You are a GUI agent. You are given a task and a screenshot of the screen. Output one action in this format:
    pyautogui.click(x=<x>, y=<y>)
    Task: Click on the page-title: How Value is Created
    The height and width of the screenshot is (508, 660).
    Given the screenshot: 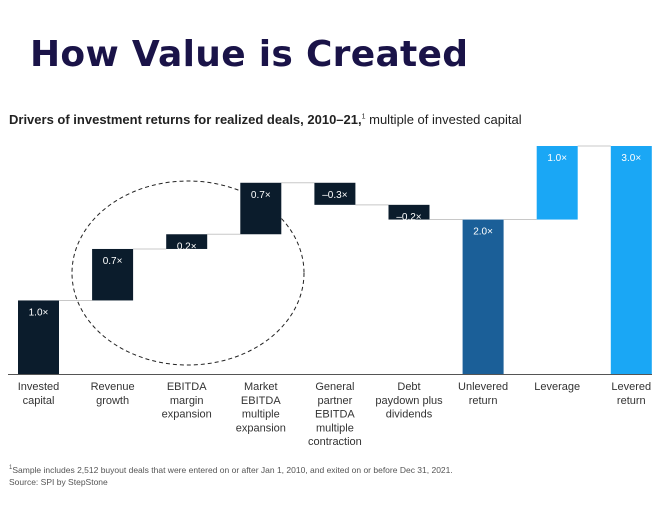 What is the action you would take?
    pyautogui.click(x=249, y=54)
    